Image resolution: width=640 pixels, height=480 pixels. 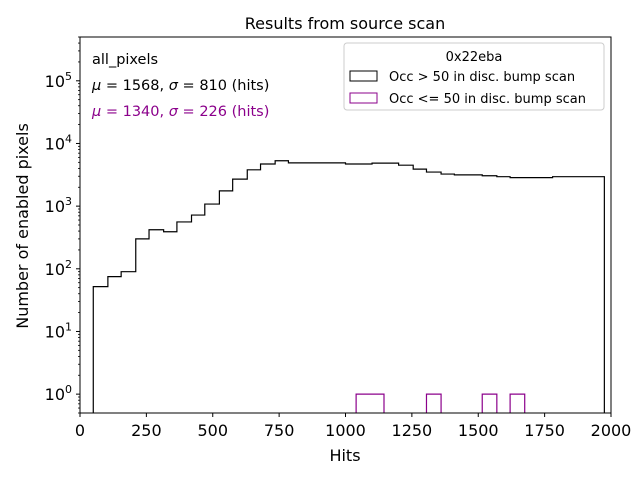 I want to click on x-tick-label: 250, so click(x=146, y=430).